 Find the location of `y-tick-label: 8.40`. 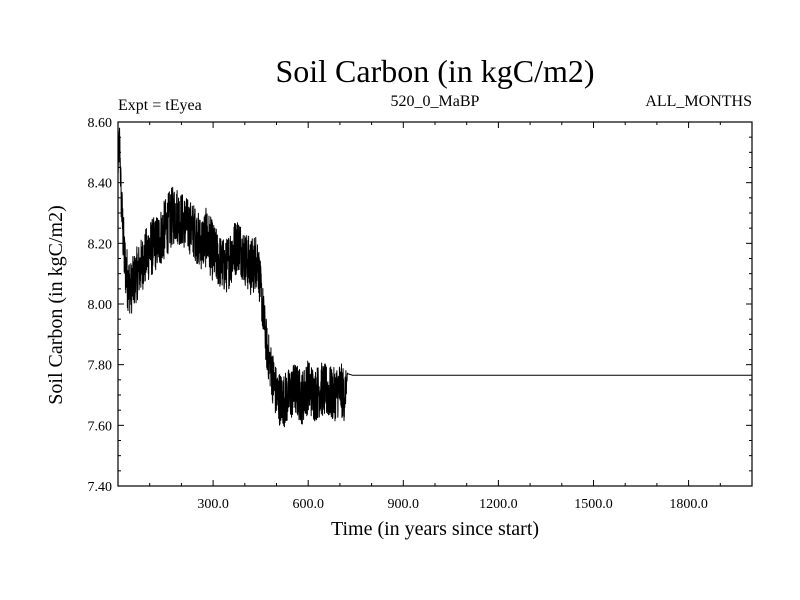

y-tick-label: 8.40 is located at coordinates (100, 184).